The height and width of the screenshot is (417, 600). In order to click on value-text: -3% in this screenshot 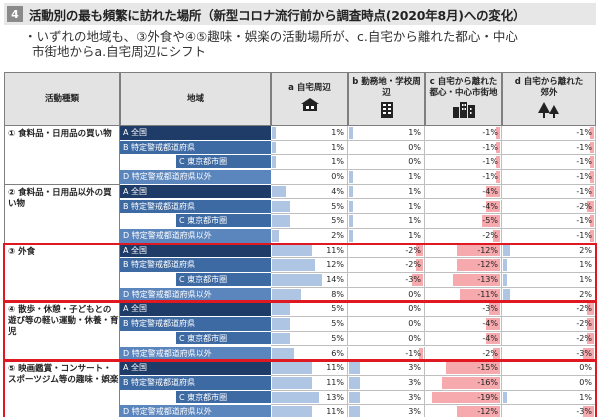, I will do `click(584, 353)`.